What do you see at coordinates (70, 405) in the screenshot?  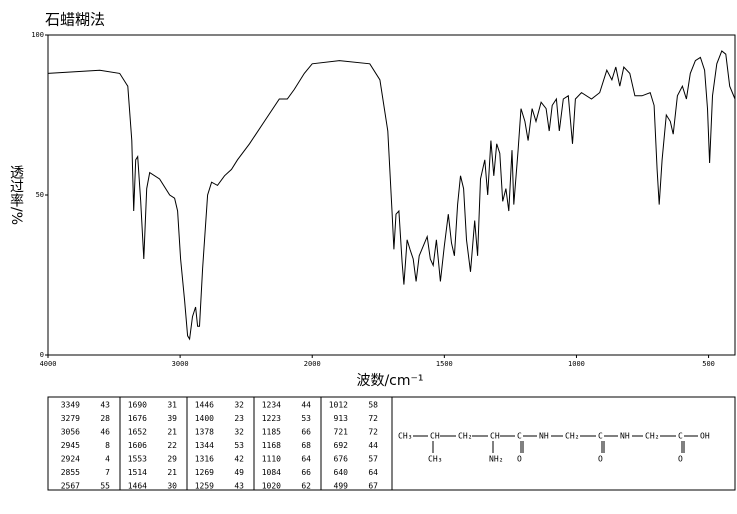 I see `peak-wavenumber: 3349` at bounding box center [70, 405].